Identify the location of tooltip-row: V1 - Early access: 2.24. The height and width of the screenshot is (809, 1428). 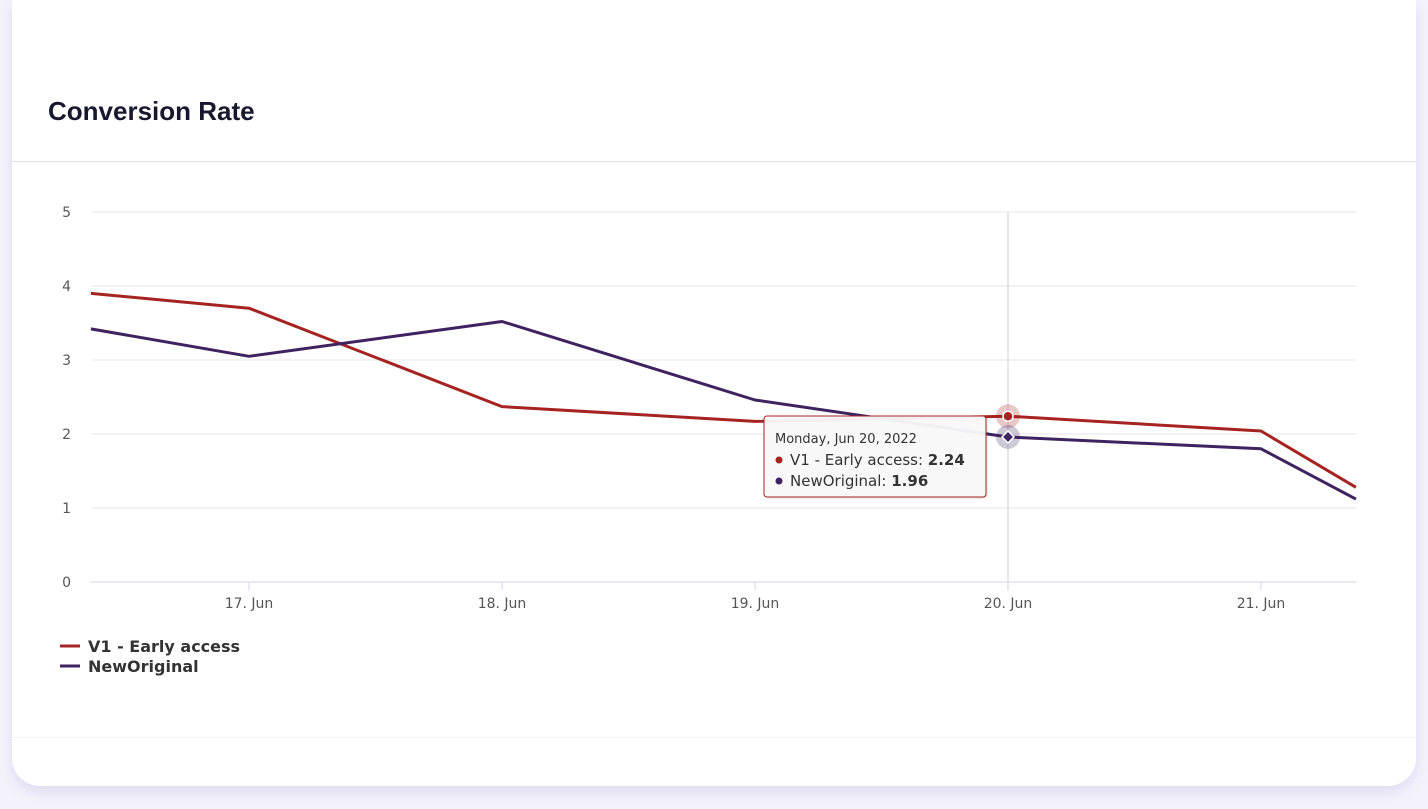
(877, 460).